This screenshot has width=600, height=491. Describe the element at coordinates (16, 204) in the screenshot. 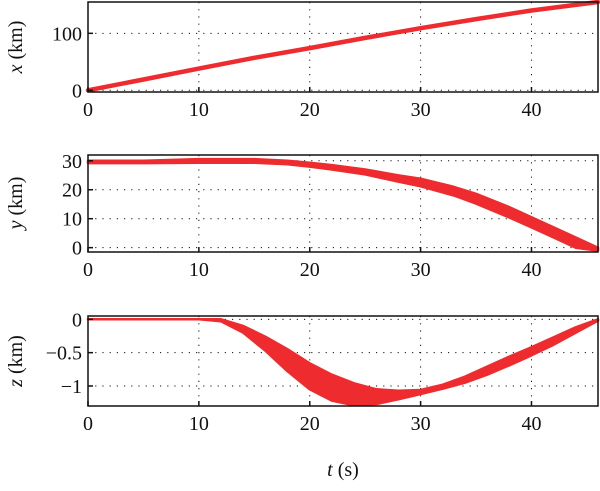

I see `y-axis-label-y: y (km)` at that location.